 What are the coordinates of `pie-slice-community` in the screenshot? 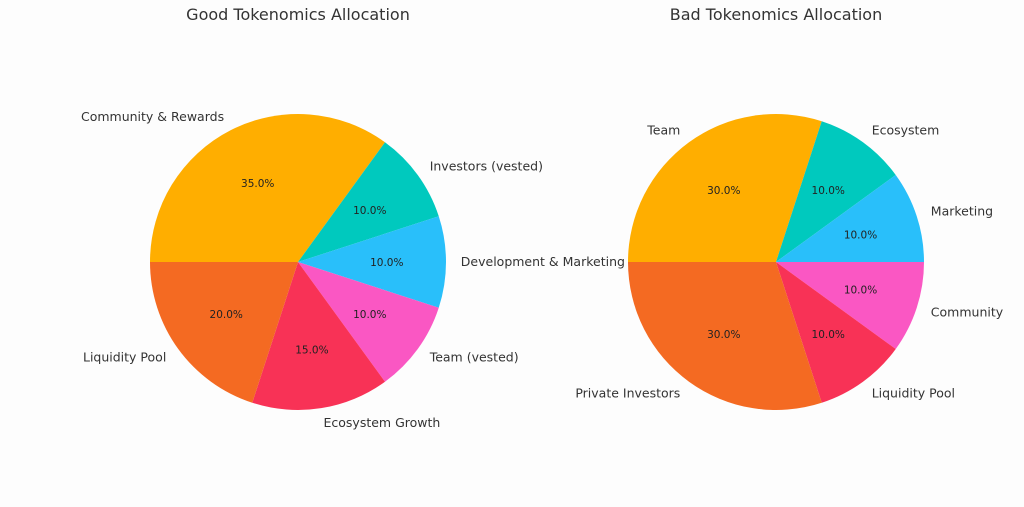 It's located at (850, 305).